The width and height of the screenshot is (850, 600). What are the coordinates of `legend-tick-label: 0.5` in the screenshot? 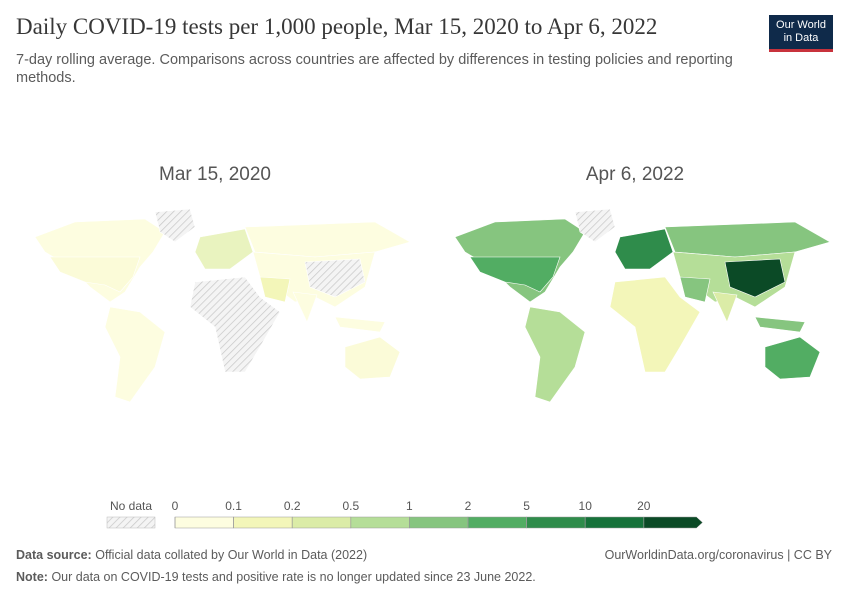 It's located at (350, 506).